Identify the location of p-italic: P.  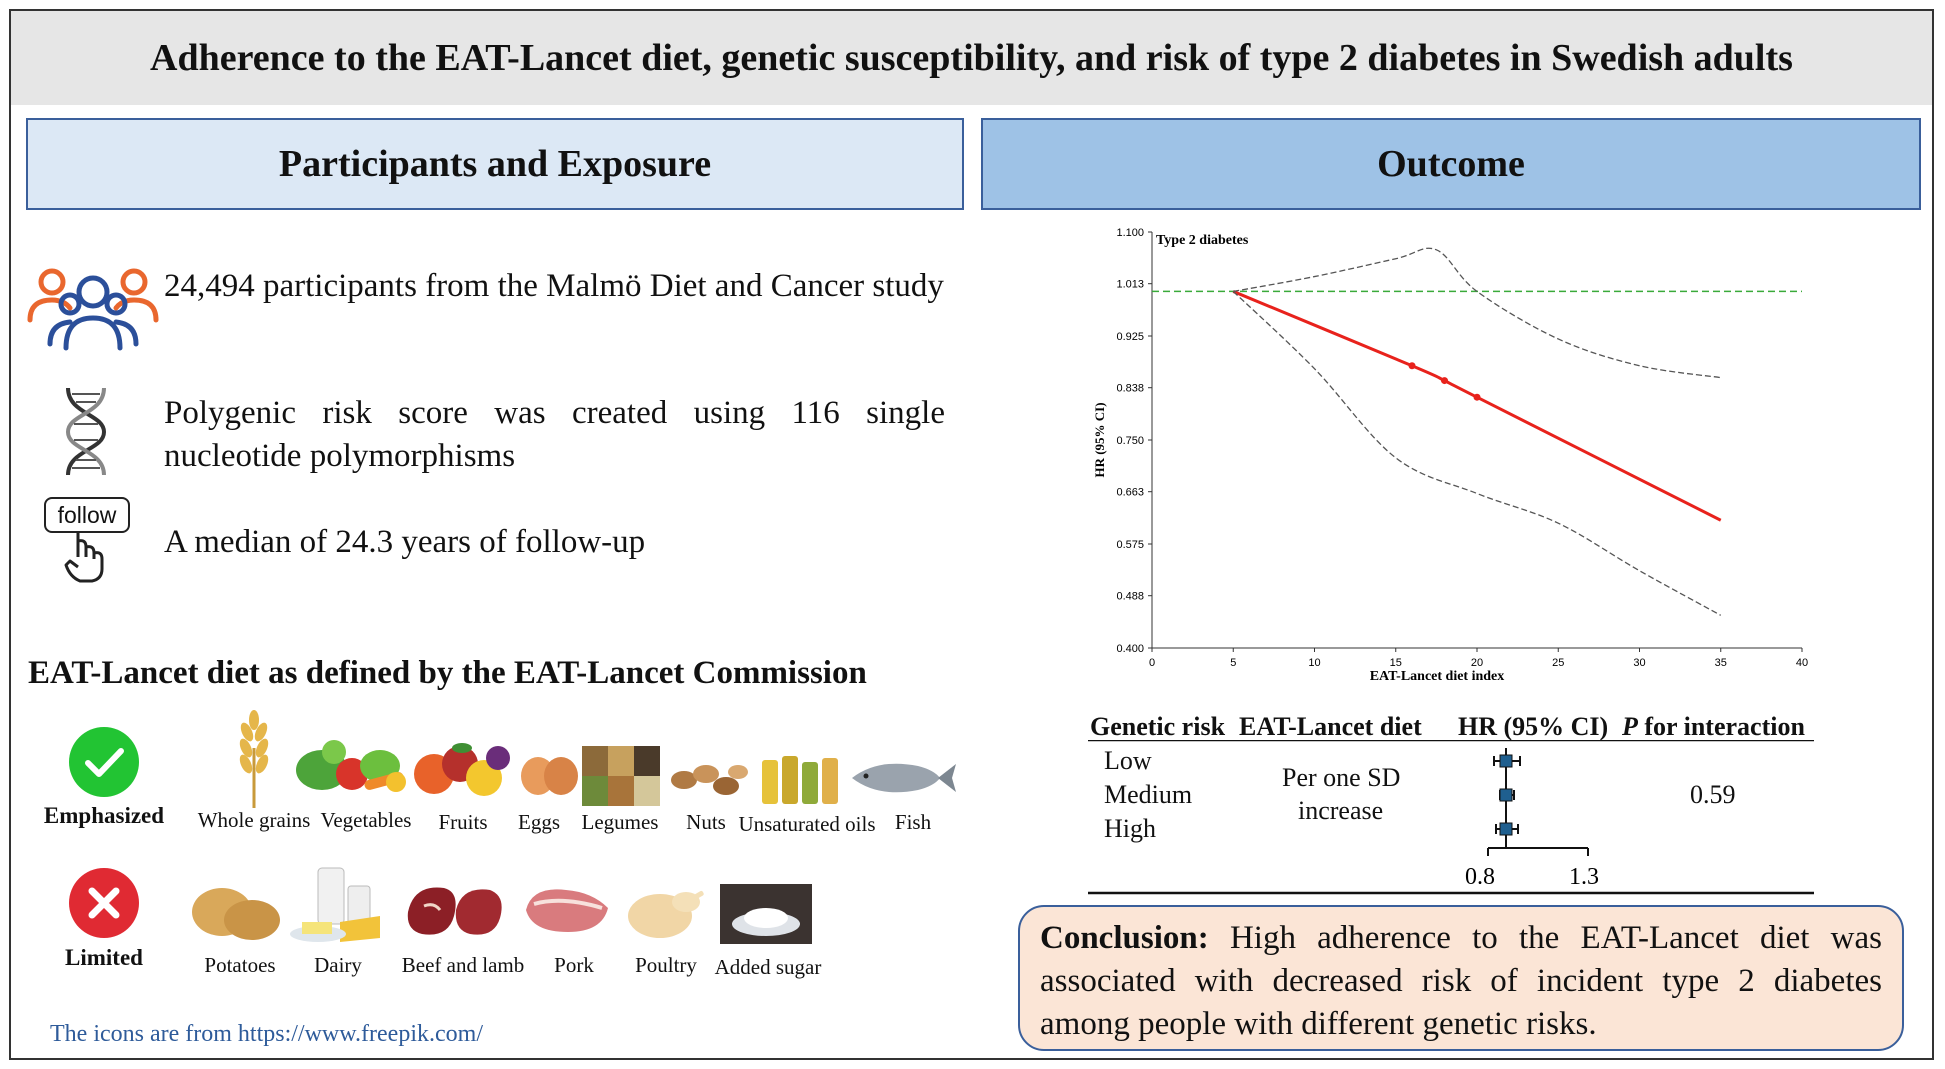
(1630, 726).